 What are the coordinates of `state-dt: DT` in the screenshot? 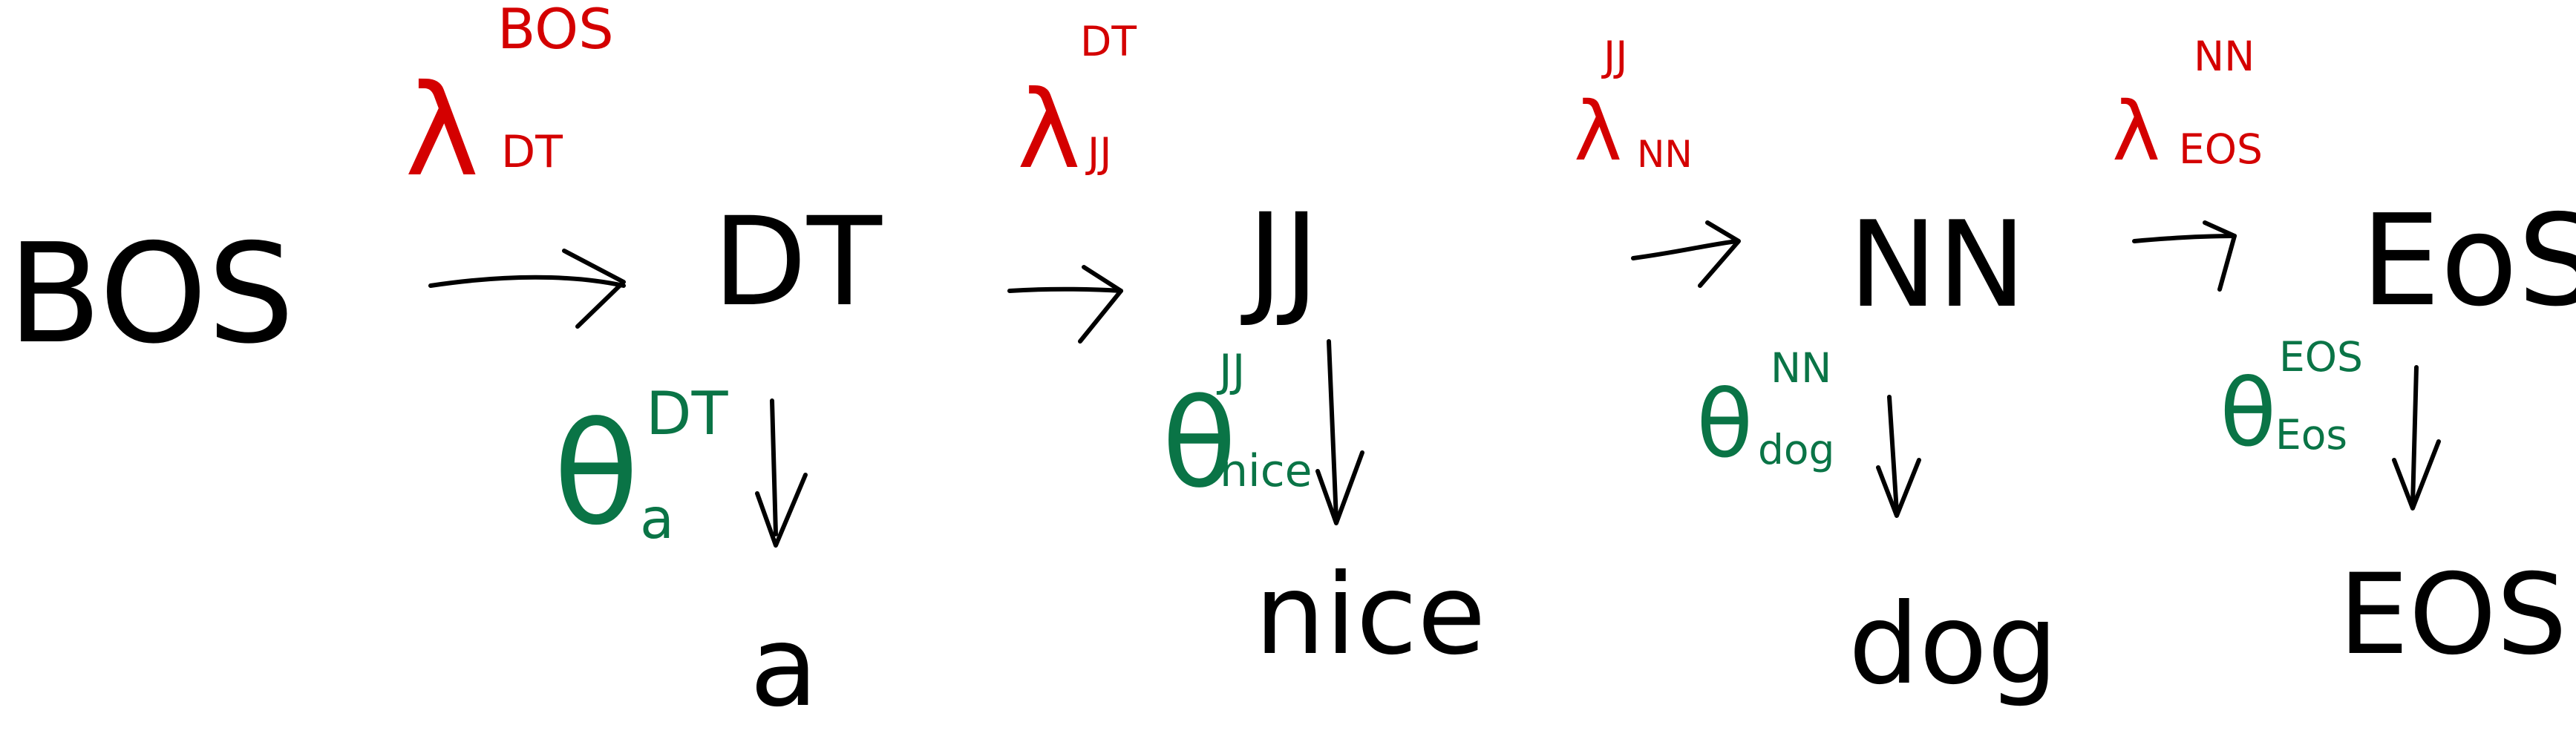 It's located at (798, 262).